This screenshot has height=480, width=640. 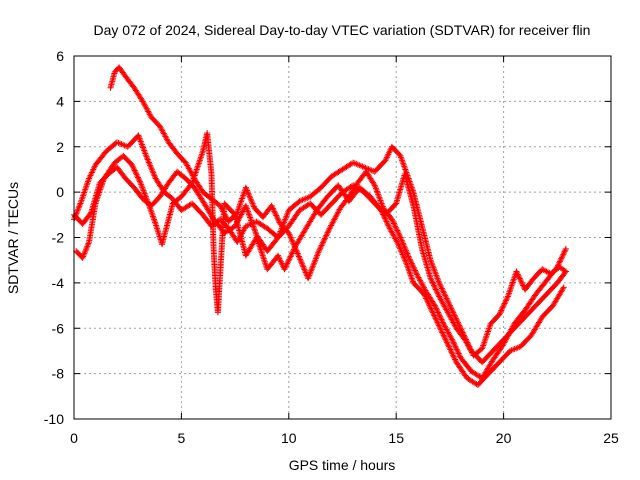 What do you see at coordinates (182, 438) in the screenshot?
I see `x-tick-label: 5` at bounding box center [182, 438].